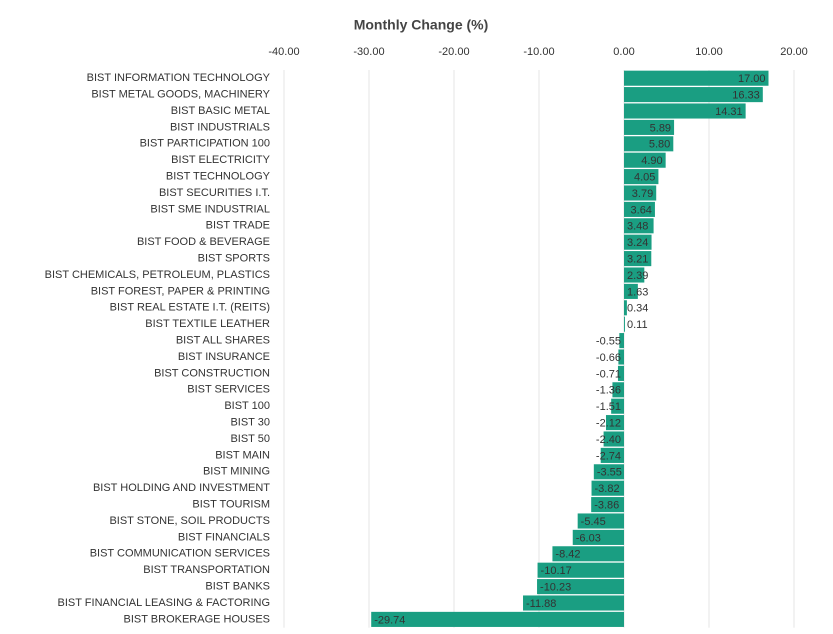 This screenshot has height=634, width=833. What do you see at coordinates (752, 79) in the screenshot?
I see `data-label: 17.00` at bounding box center [752, 79].